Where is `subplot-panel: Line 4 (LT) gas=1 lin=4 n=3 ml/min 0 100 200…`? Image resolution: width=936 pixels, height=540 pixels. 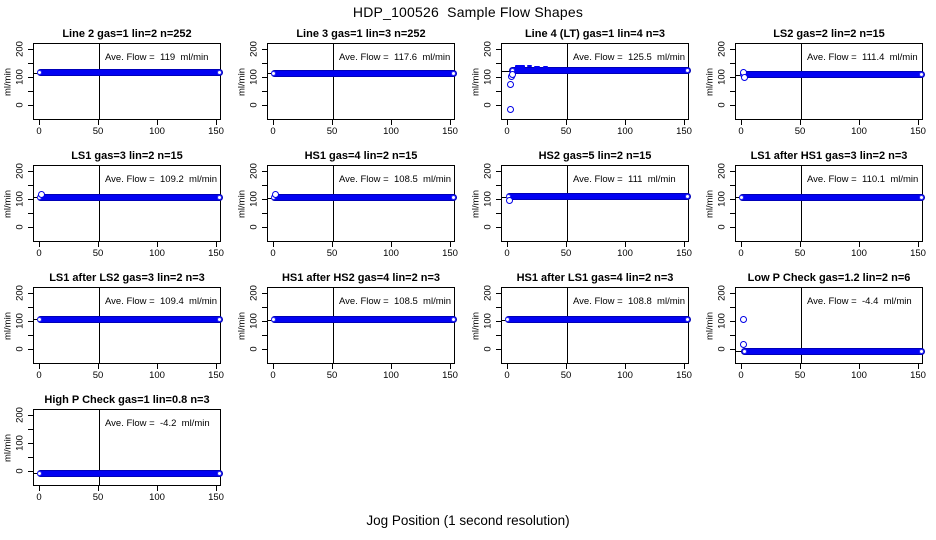
subplot-panel: Line 4 (LT) gas=1 lin=4 n=3 ml/min 0 100 200… is located at coordinates (585, 87).